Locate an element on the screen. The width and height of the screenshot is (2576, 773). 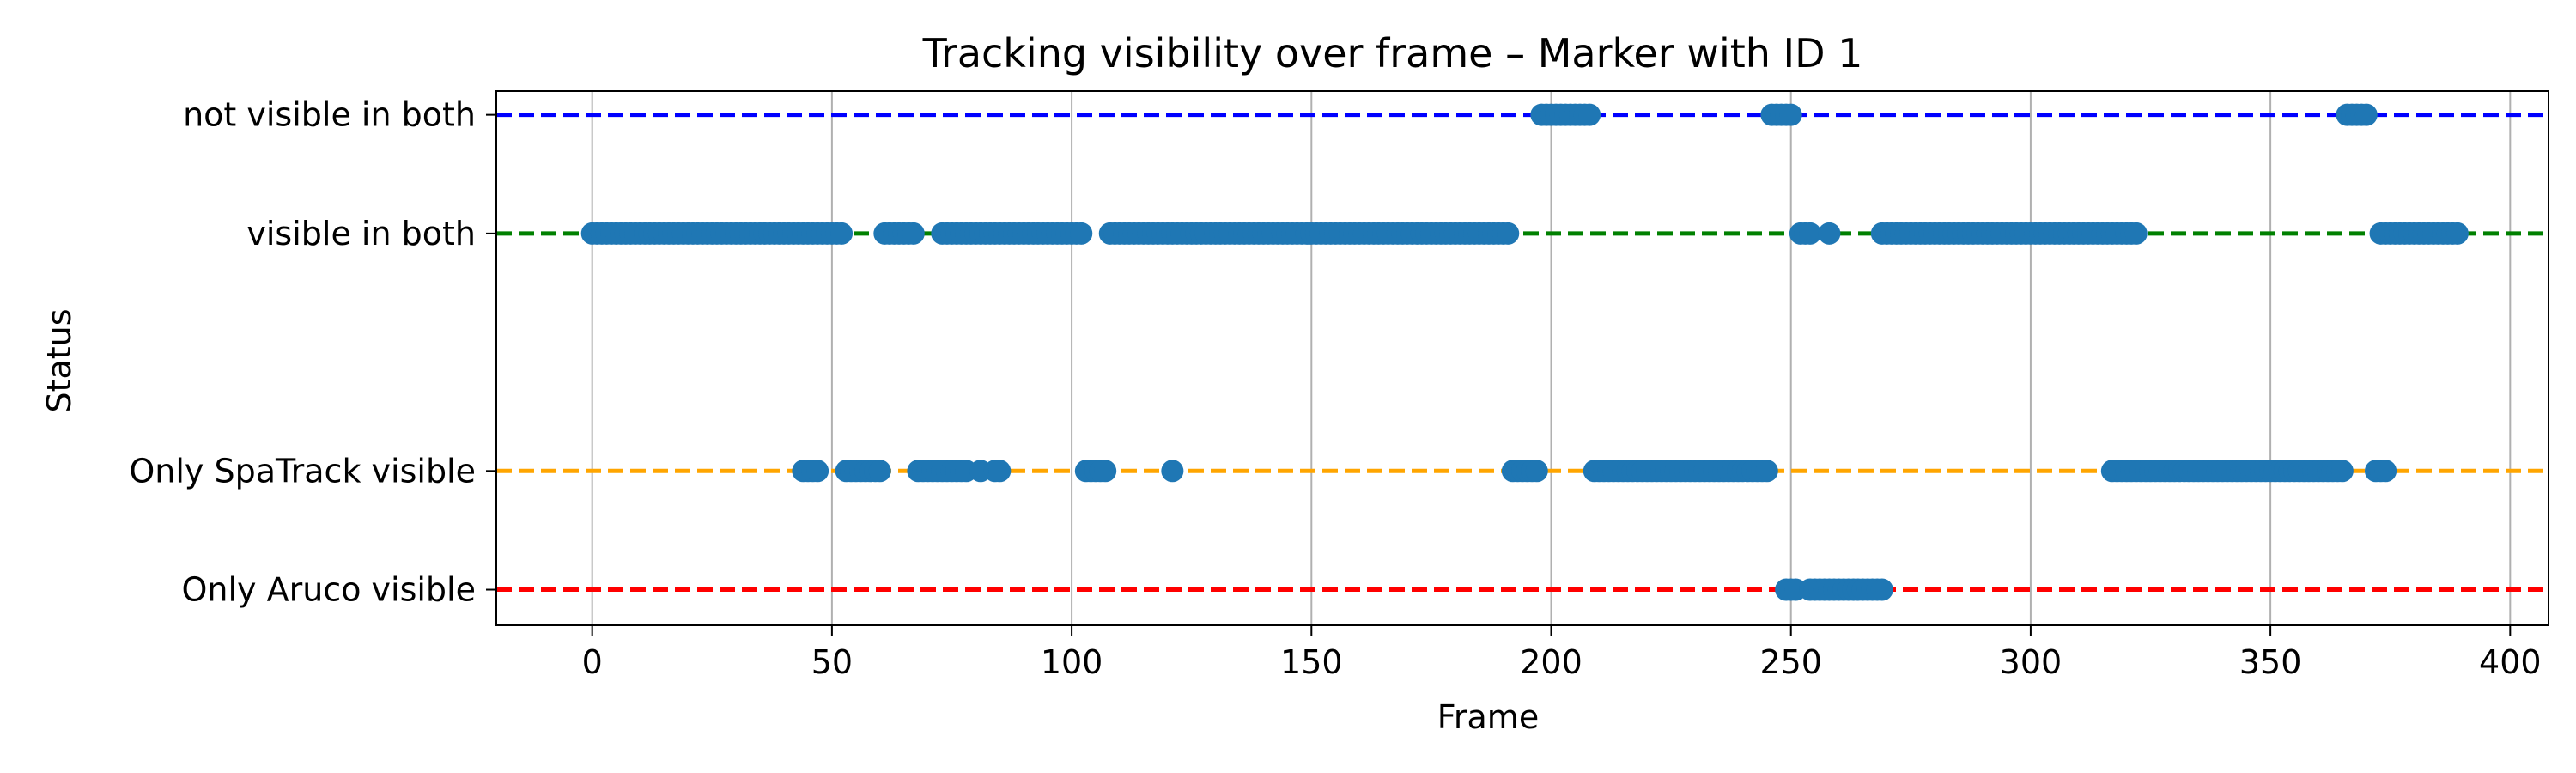
x-tick-label-50: 50 is located at coordinates (832, 662).